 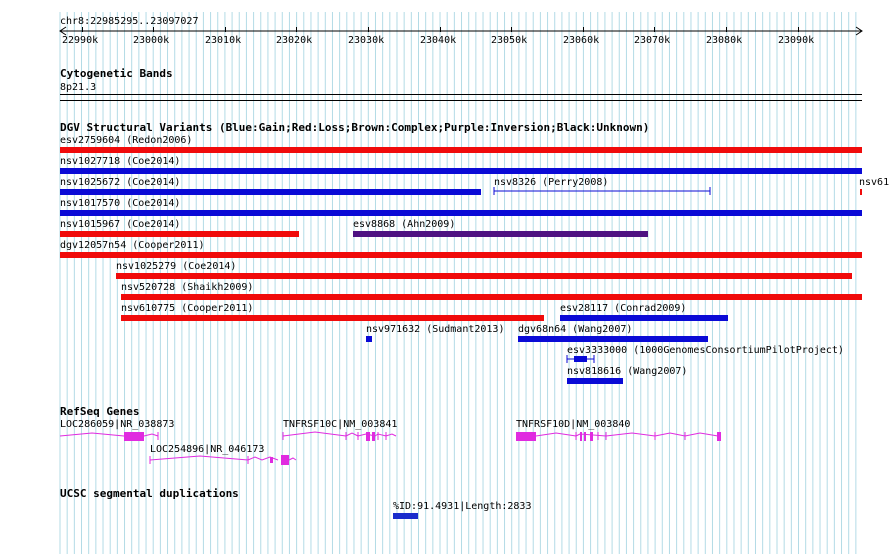 What do you see at coordinates (176, 266) in the screenshot?
I see `variant-label: nsv1025279 (Coe2014)` at bounding box center [176, 266].